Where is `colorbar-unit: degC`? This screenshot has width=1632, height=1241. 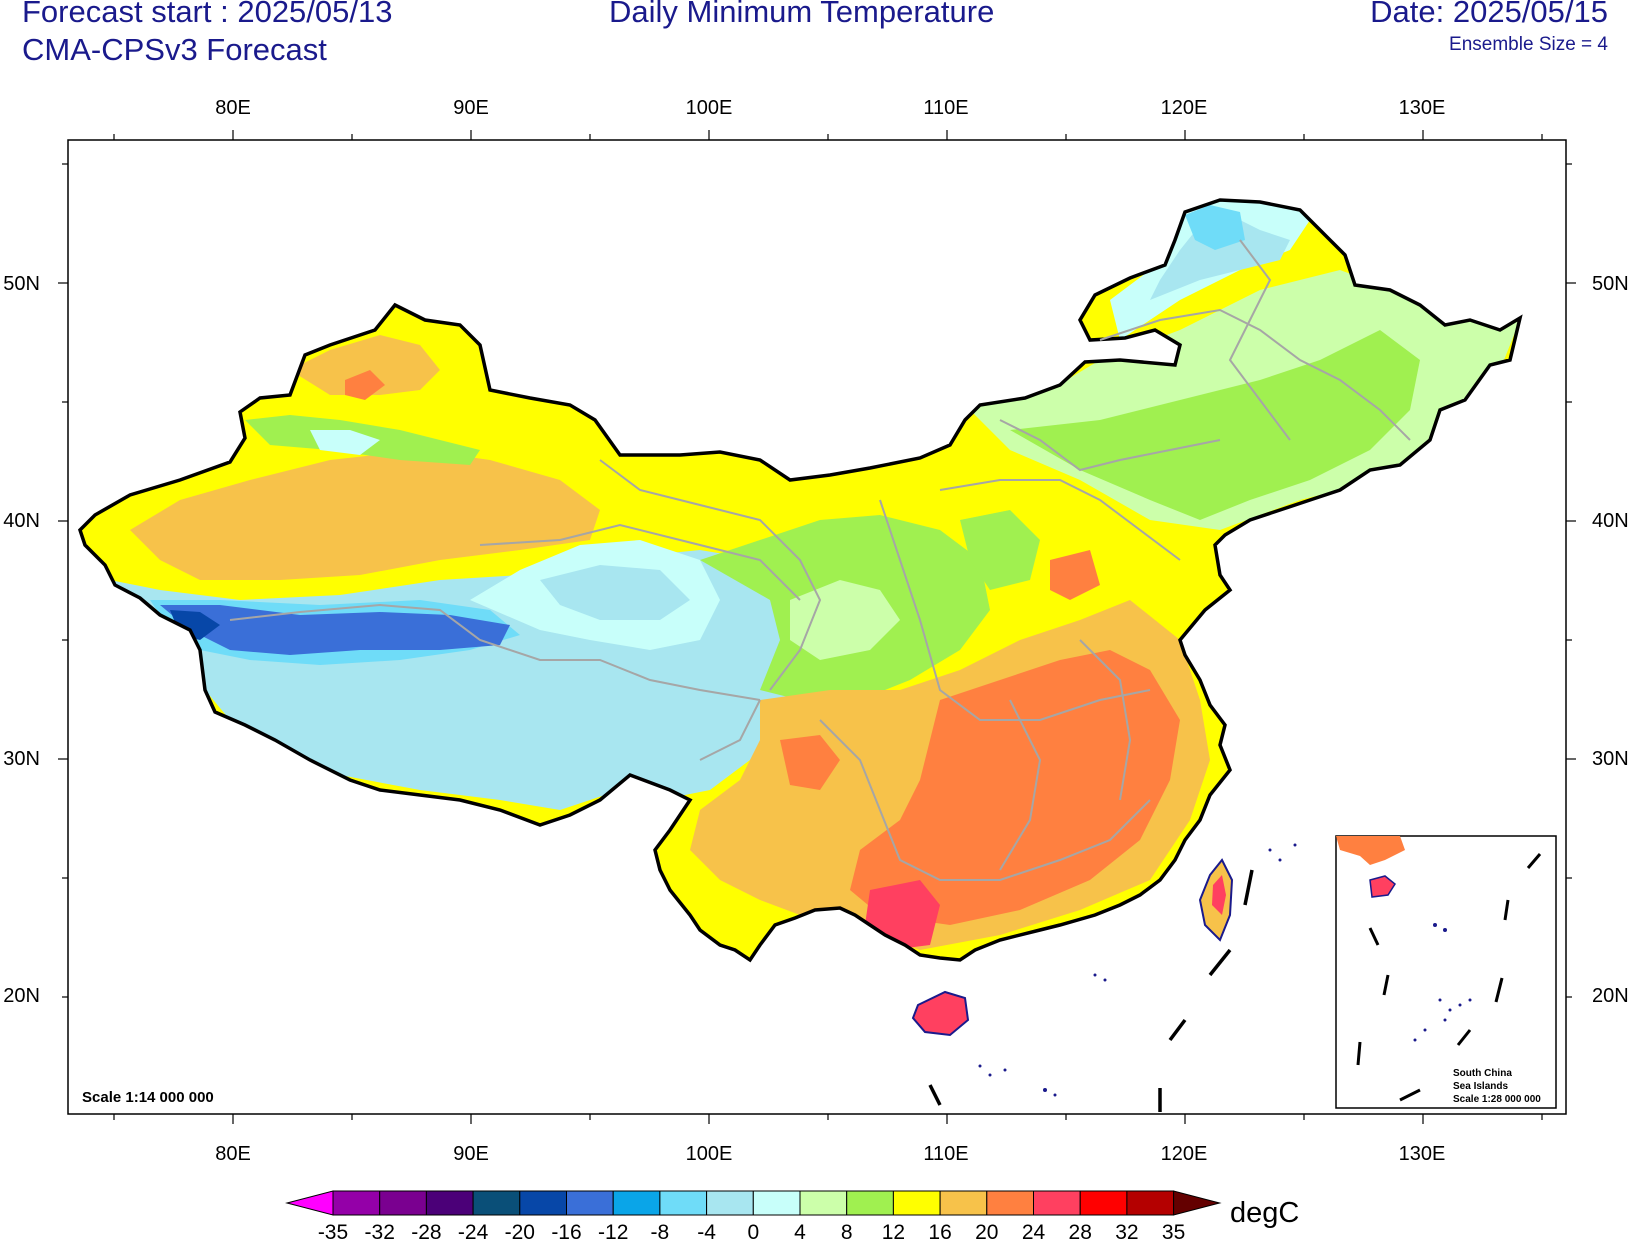
colorbar-unit: degC is located at coordinates (1264, 1213).